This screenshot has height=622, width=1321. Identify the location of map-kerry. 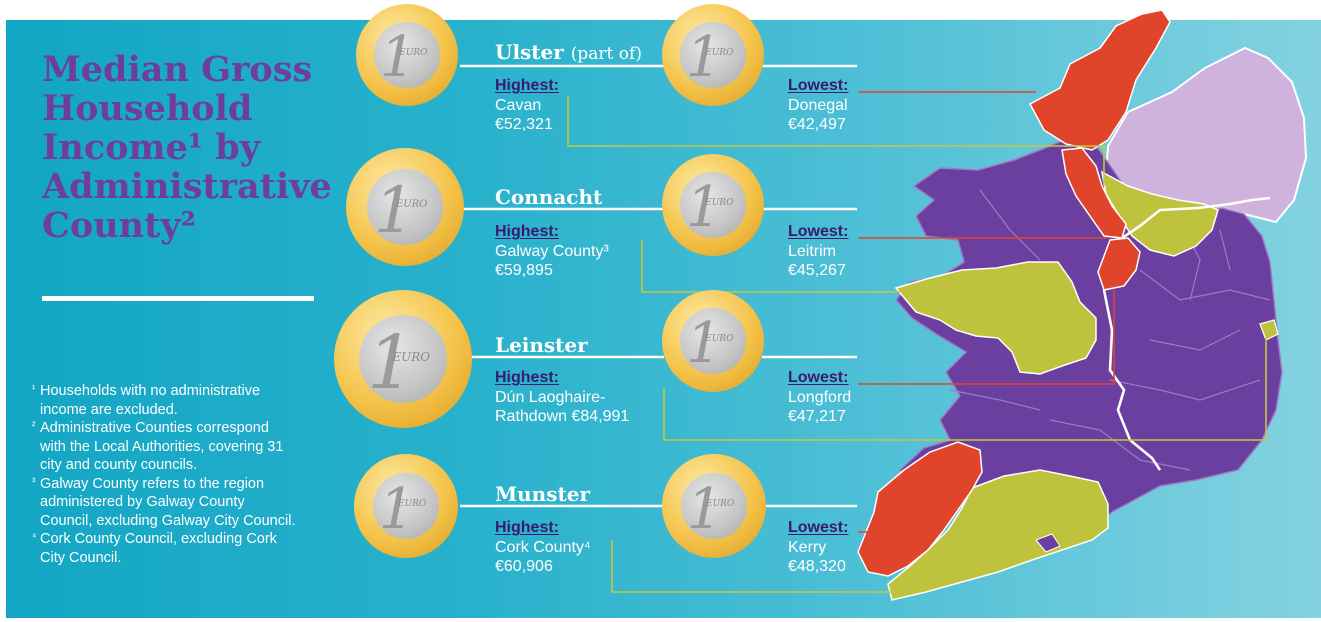
(920, 509).